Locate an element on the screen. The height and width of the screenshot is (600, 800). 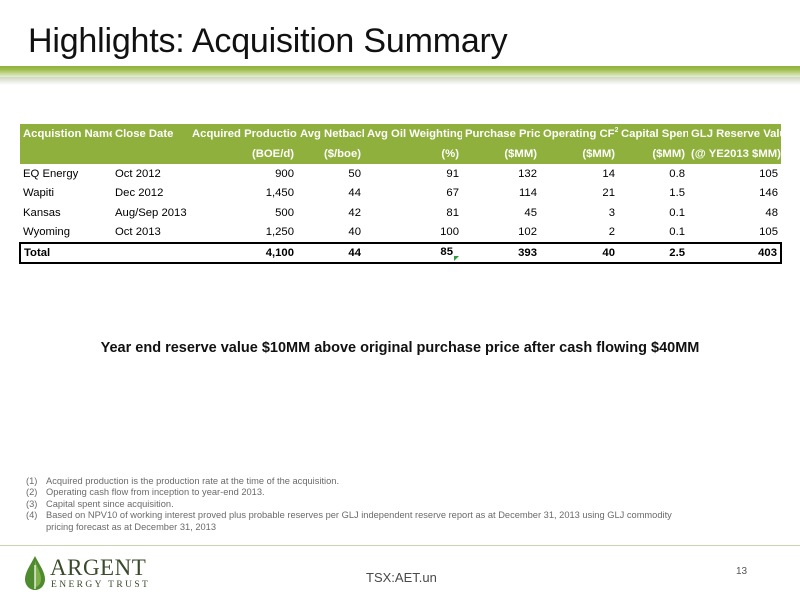
leaf-logo-icon is located at coordinates (35, 573).